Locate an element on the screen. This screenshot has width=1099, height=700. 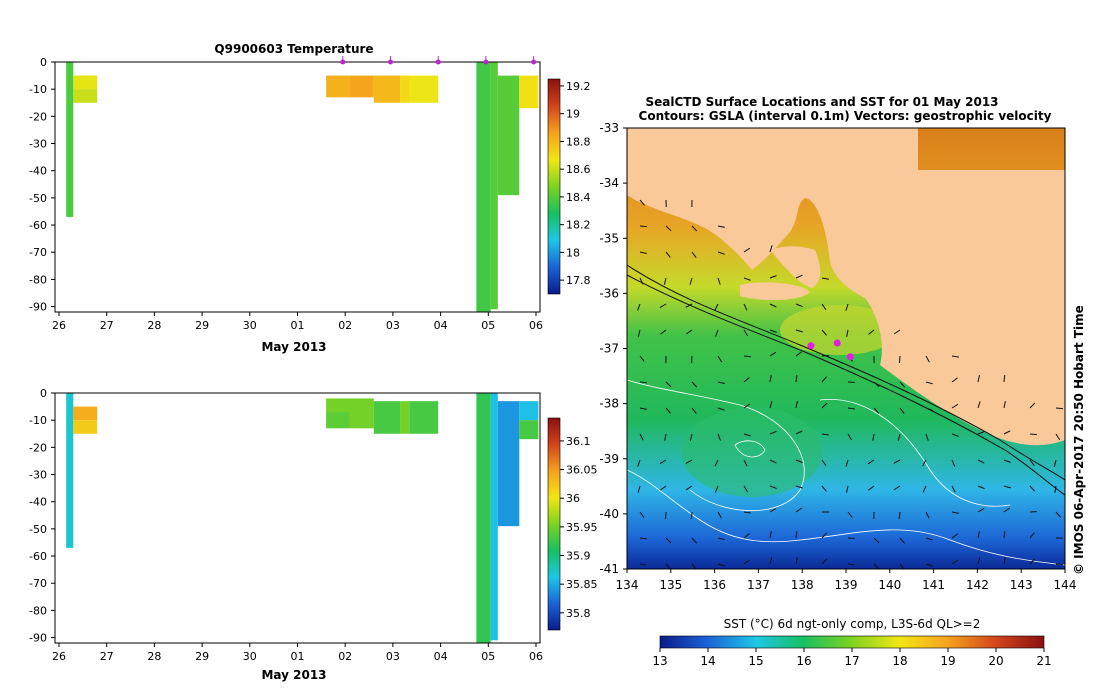
x-tick-label: 01 is located at coordinates (298, 656).